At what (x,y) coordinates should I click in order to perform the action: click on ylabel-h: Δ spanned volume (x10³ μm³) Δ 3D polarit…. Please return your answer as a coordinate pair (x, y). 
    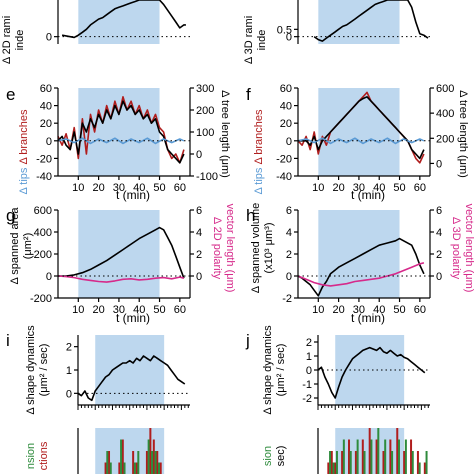
    Looking at the image, I should click on (362, 248).